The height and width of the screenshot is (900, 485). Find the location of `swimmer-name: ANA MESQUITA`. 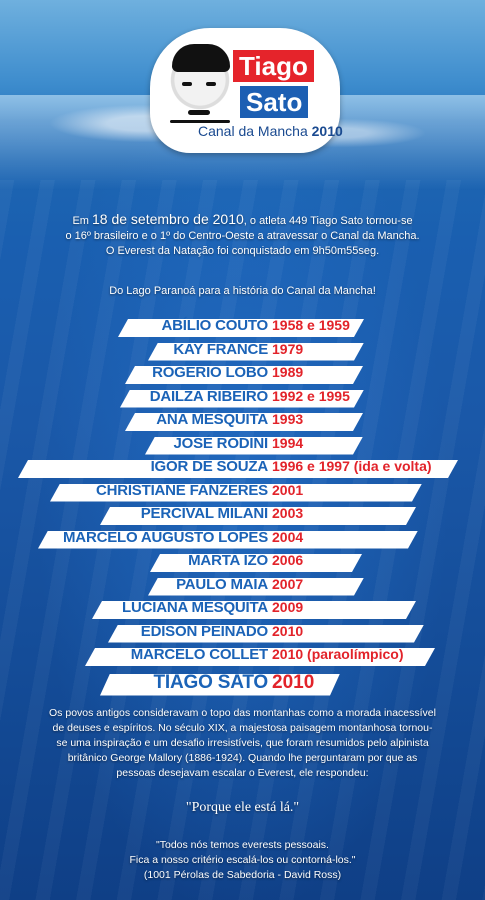

swimmer-name: ANA MESQUITA is located at coordinates (212, 419).